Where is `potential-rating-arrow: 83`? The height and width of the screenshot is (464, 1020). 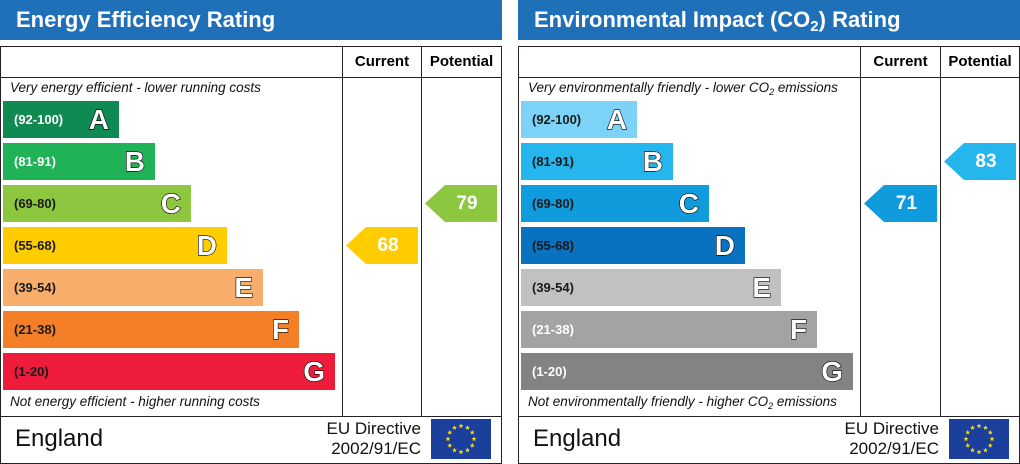 potential-rating-arrow: 83 is located at coordinates (980, 161).